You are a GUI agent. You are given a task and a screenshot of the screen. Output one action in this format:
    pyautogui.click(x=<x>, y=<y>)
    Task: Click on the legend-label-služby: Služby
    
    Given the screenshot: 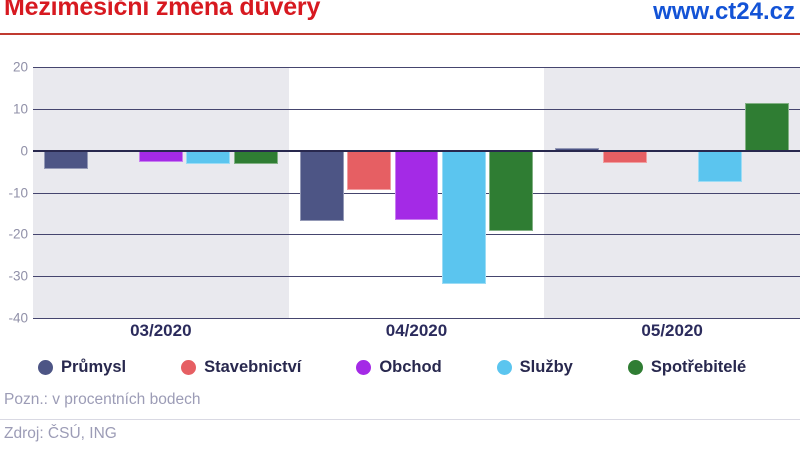 What is the action you would take?
    pyautogui.click(x=546, y=366)
    